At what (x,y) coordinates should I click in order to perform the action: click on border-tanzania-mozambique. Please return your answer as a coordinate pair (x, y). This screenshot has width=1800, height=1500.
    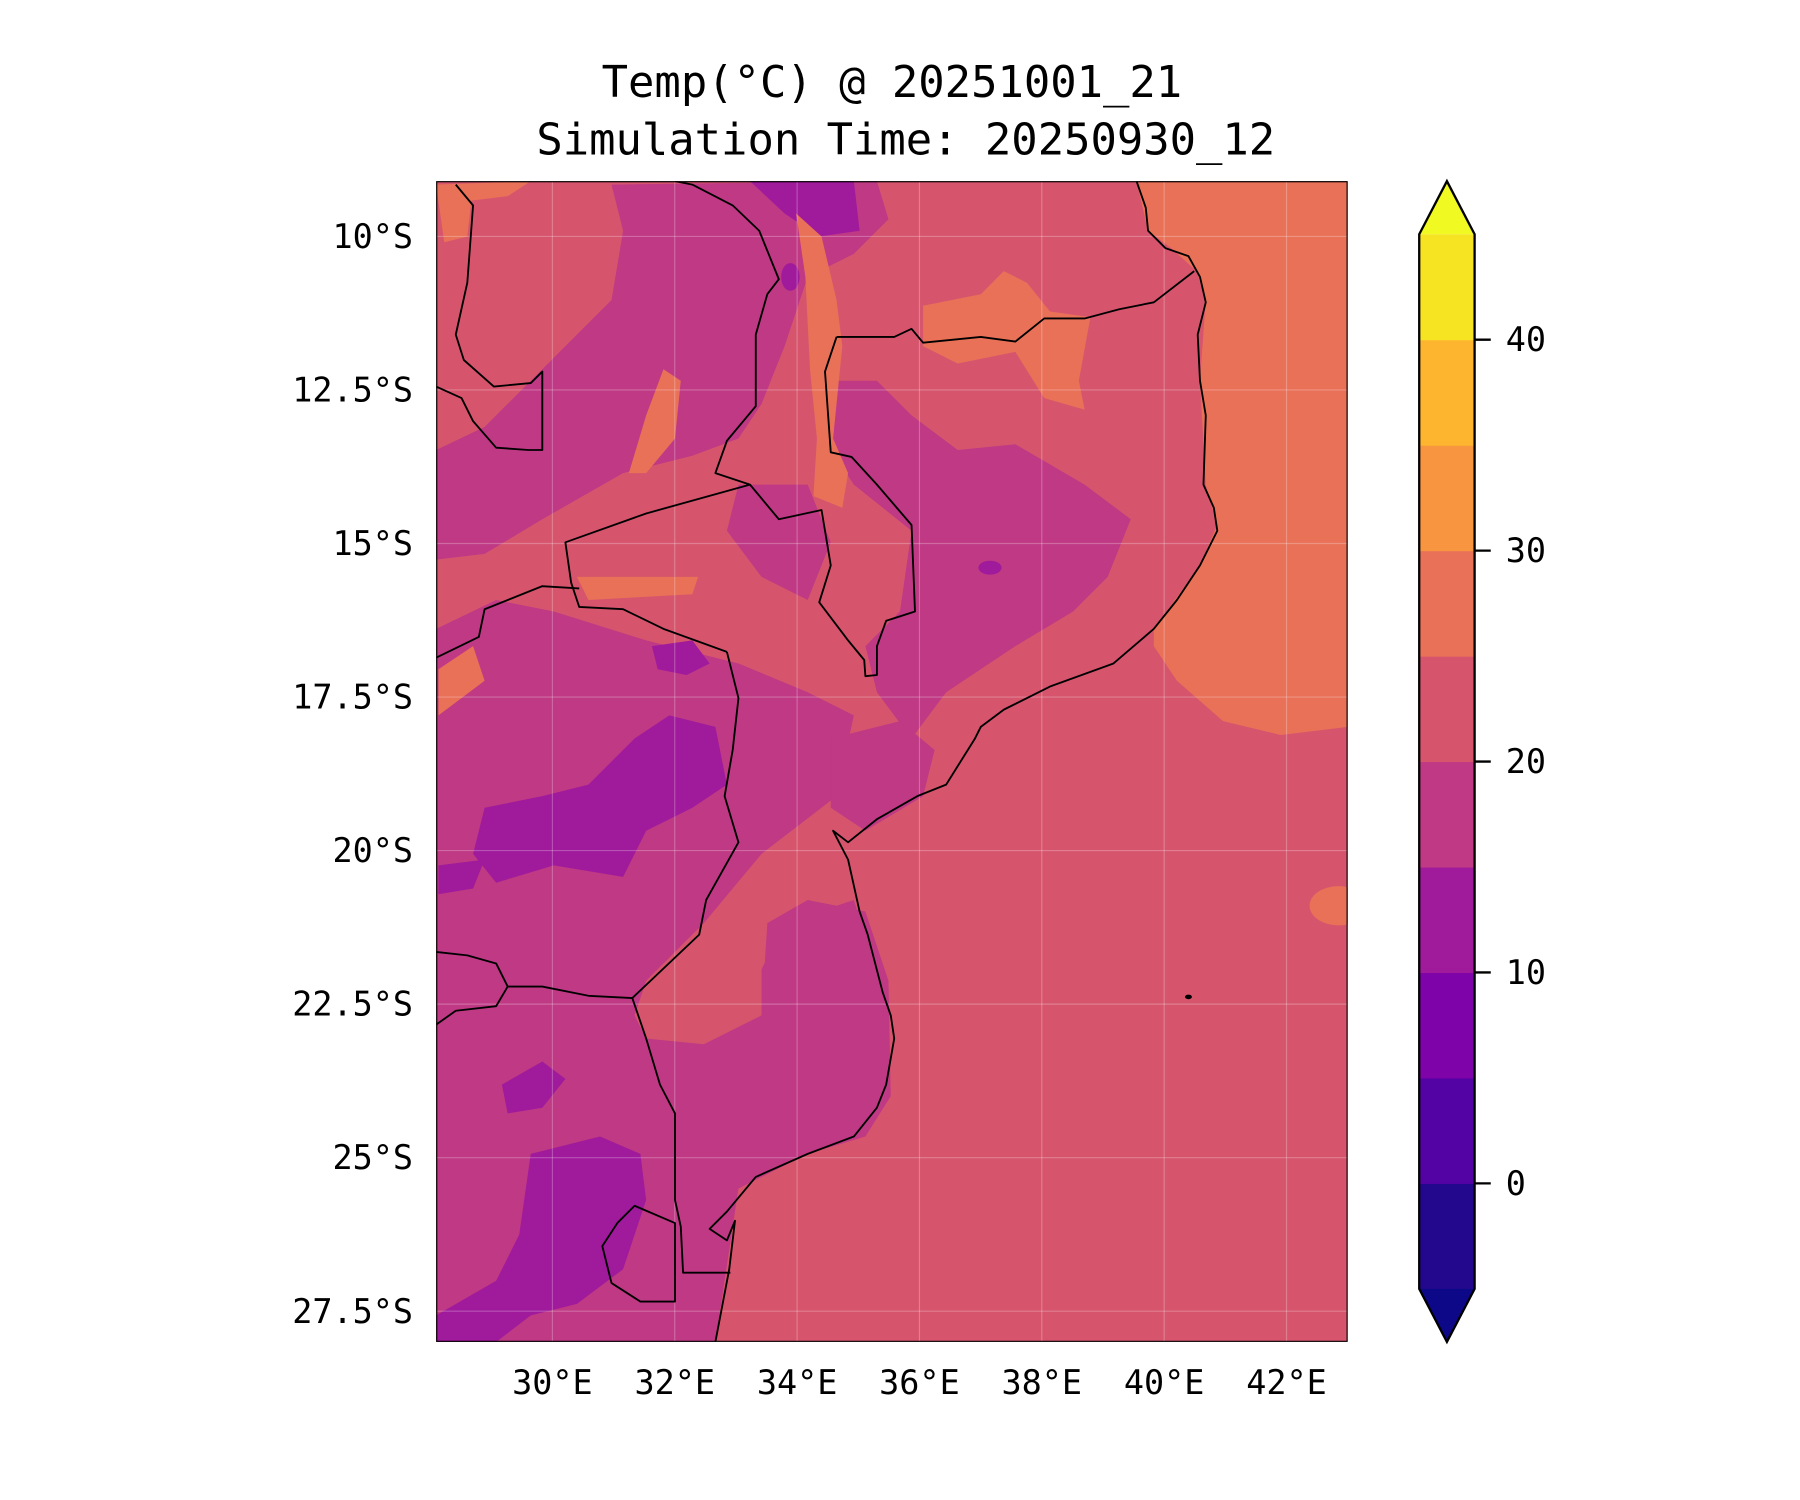
    Looking at the image, I should click on (1015, 307).